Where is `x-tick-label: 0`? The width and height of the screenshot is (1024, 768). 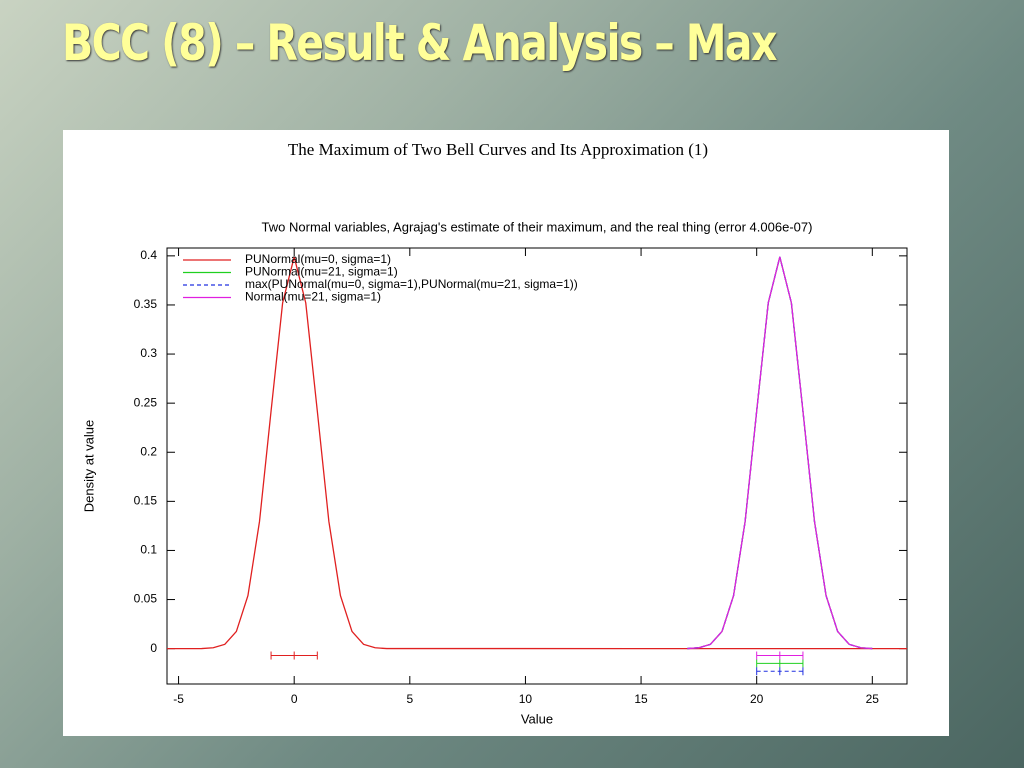
x-tick-label: 0 is located at coordinates (294, 699).